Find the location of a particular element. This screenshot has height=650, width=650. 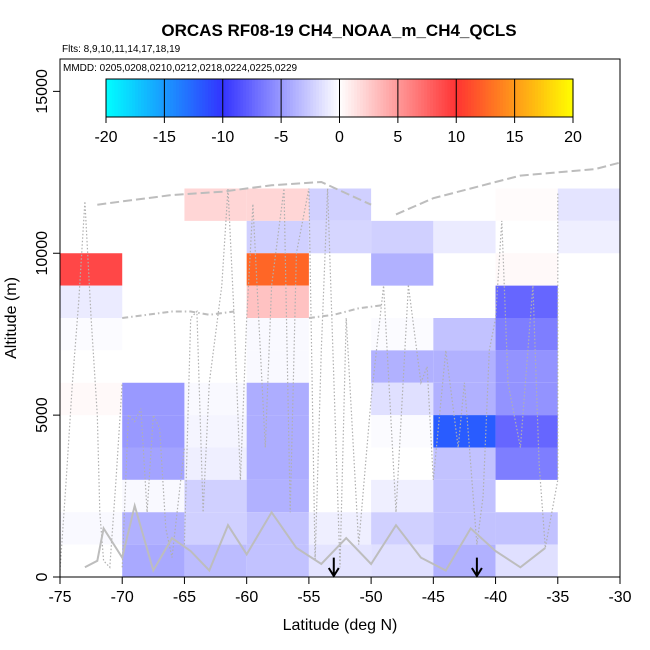

x-tick-label: -45 is located at coordinates (433, 597).